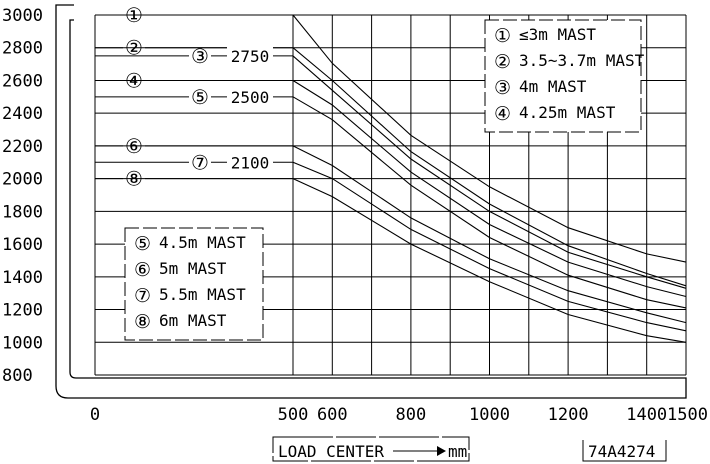 The image size is (710, 464). What do you see at coordinates (22, 114) in the screenshot?
I see `y-tick-label: 2400` at bounding box center [22, 114].